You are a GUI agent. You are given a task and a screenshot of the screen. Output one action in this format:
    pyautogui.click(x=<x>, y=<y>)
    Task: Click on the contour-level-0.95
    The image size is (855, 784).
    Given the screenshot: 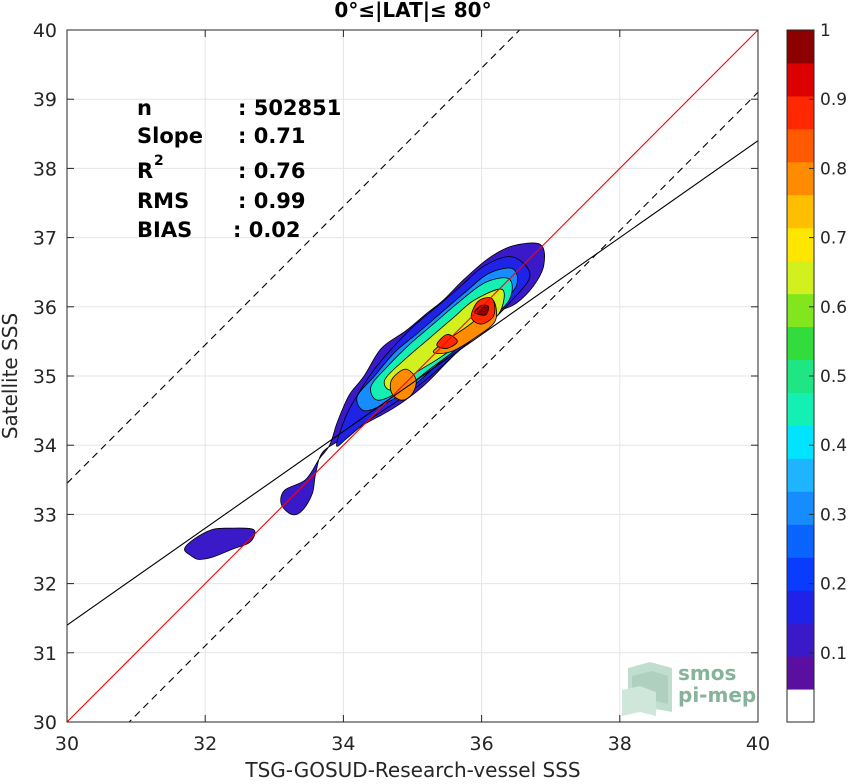 What is the action you would take?
    pyautogui.click(x=482, y=310)
    